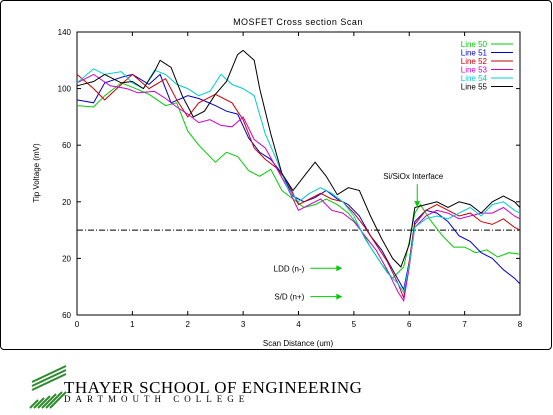  Describe the element at coordinates (132, 324) in the screenshot. I see `x-tick-label: 1` at that location.